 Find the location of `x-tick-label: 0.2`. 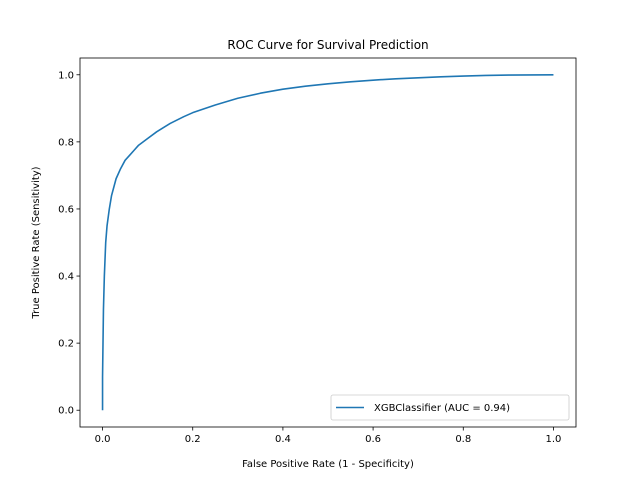

x-tick-label: 0.2 is located at coordinates (193, 439).